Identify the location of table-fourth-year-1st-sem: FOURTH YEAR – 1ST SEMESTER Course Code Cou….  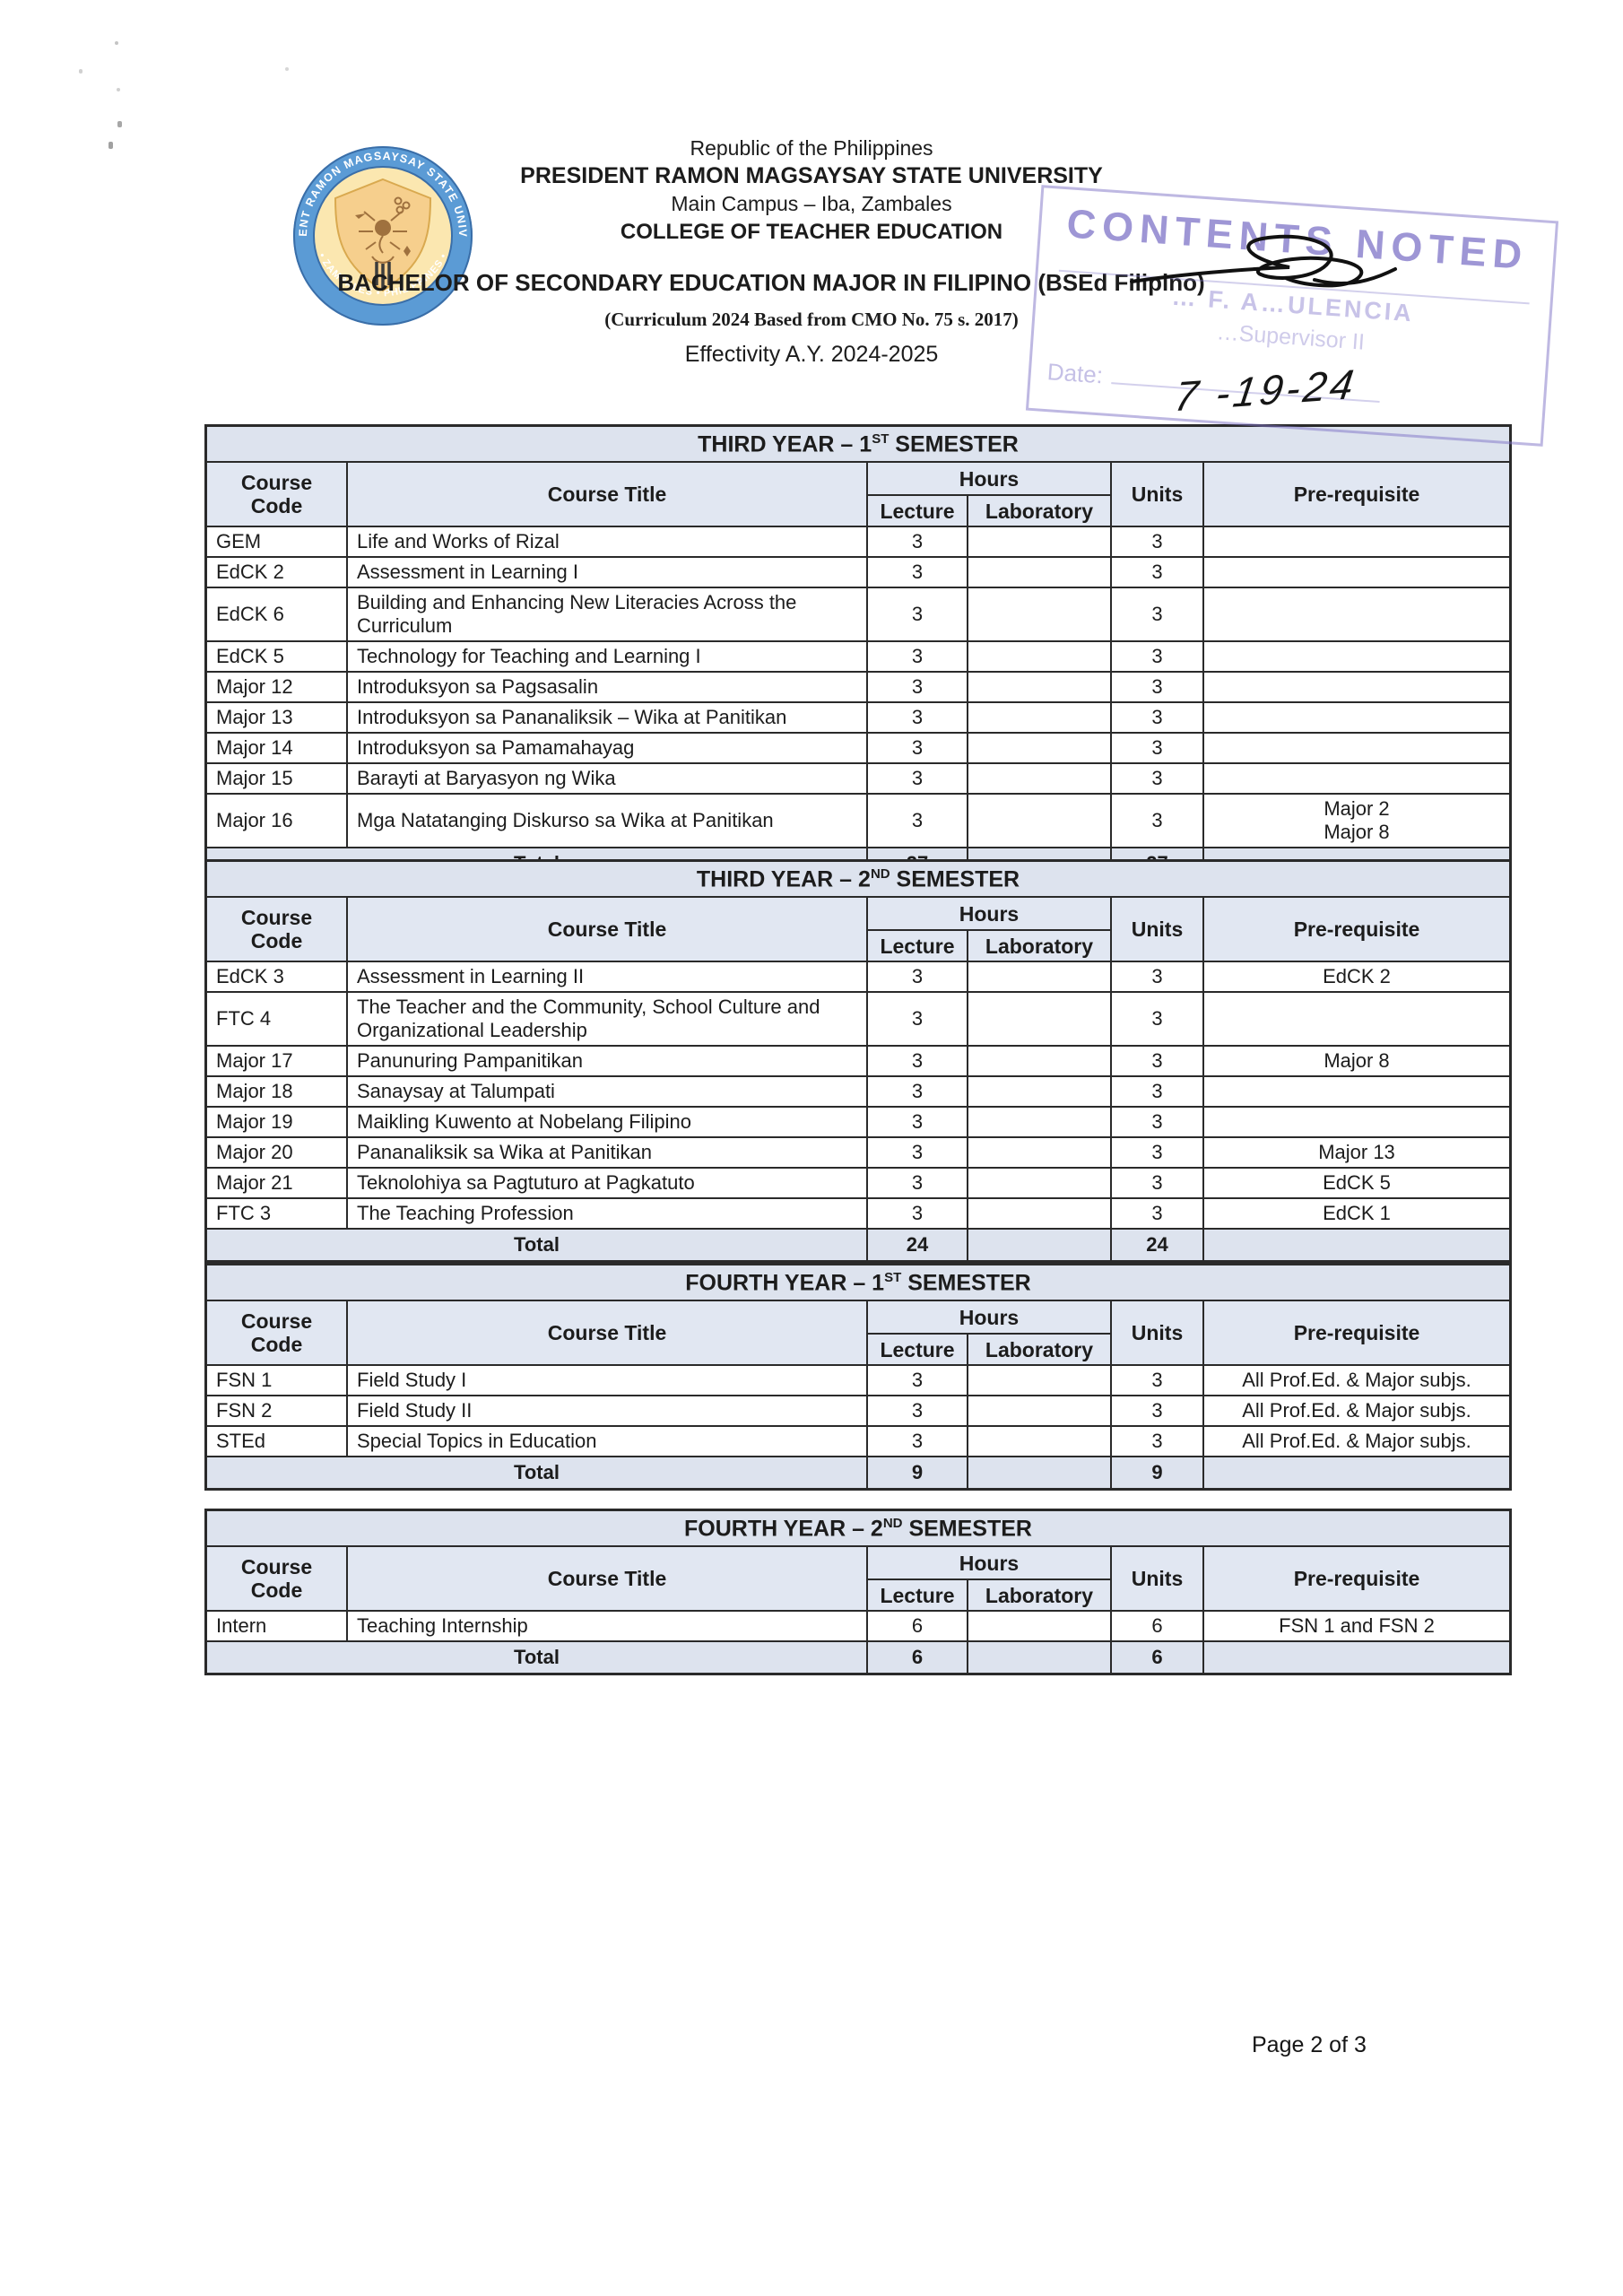
(858, 1377).